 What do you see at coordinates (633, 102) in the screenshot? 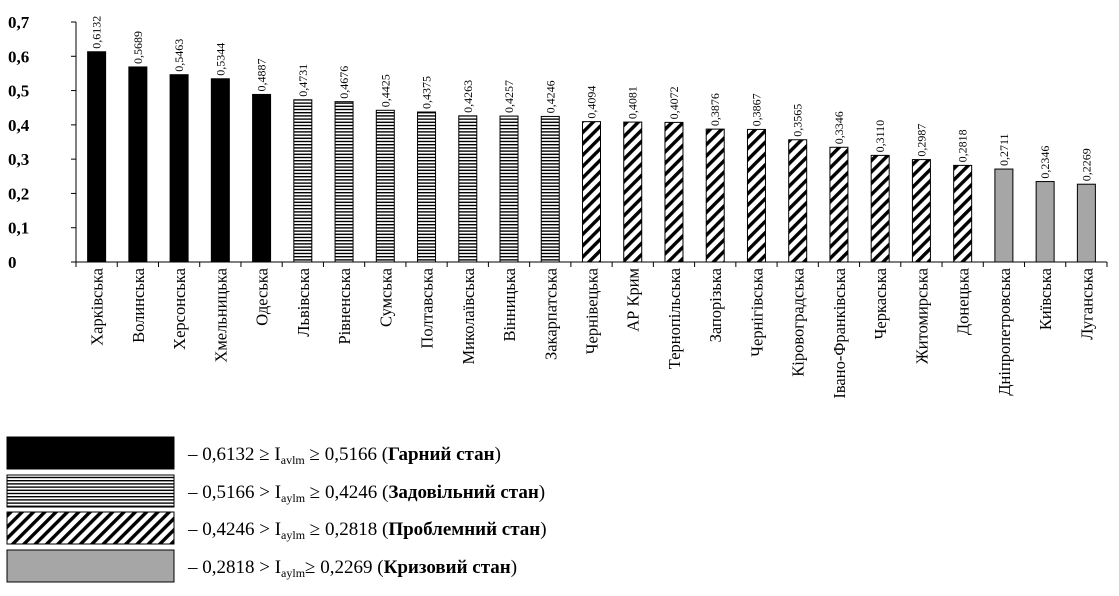
I see `value-label: 0,4081` at bounding box center [633, 102].